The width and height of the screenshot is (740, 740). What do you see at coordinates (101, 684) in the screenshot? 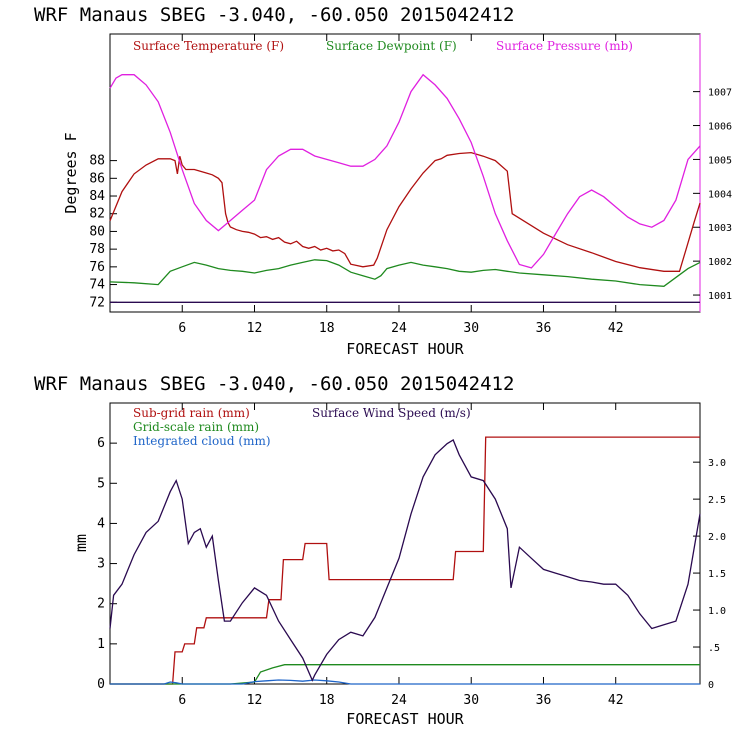
I see `y-tick-label: 0` at bounding box center [101, 684].